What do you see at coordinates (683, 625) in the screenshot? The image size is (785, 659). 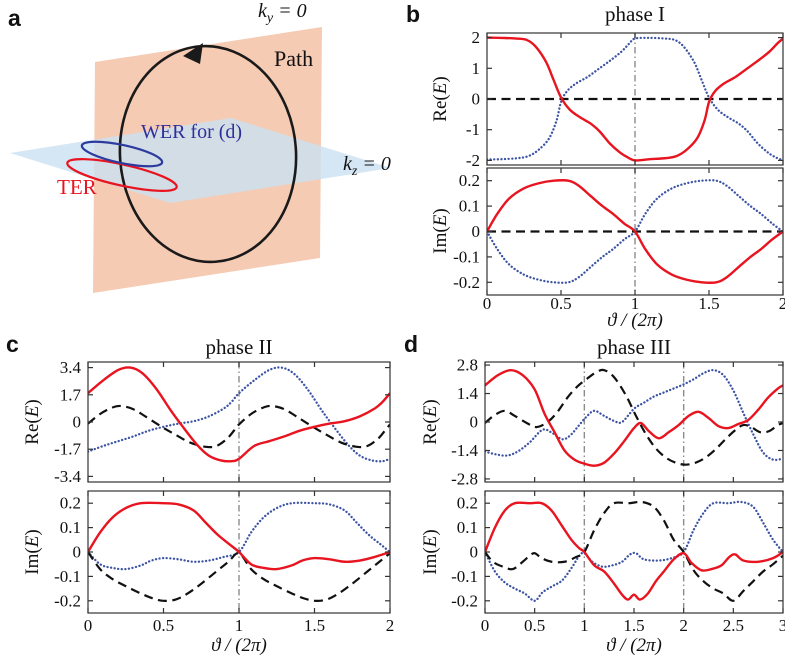 I see `xtick-label-d-4: 2` at bounding box center [683, 625].